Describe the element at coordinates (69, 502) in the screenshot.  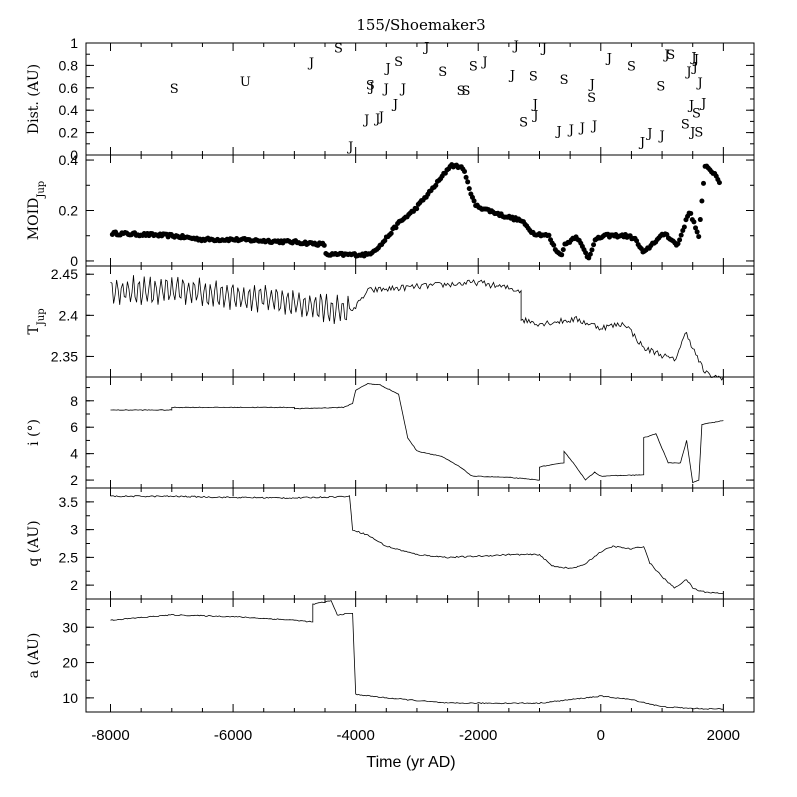
I see `y-tick-label: 3.5` at that location.